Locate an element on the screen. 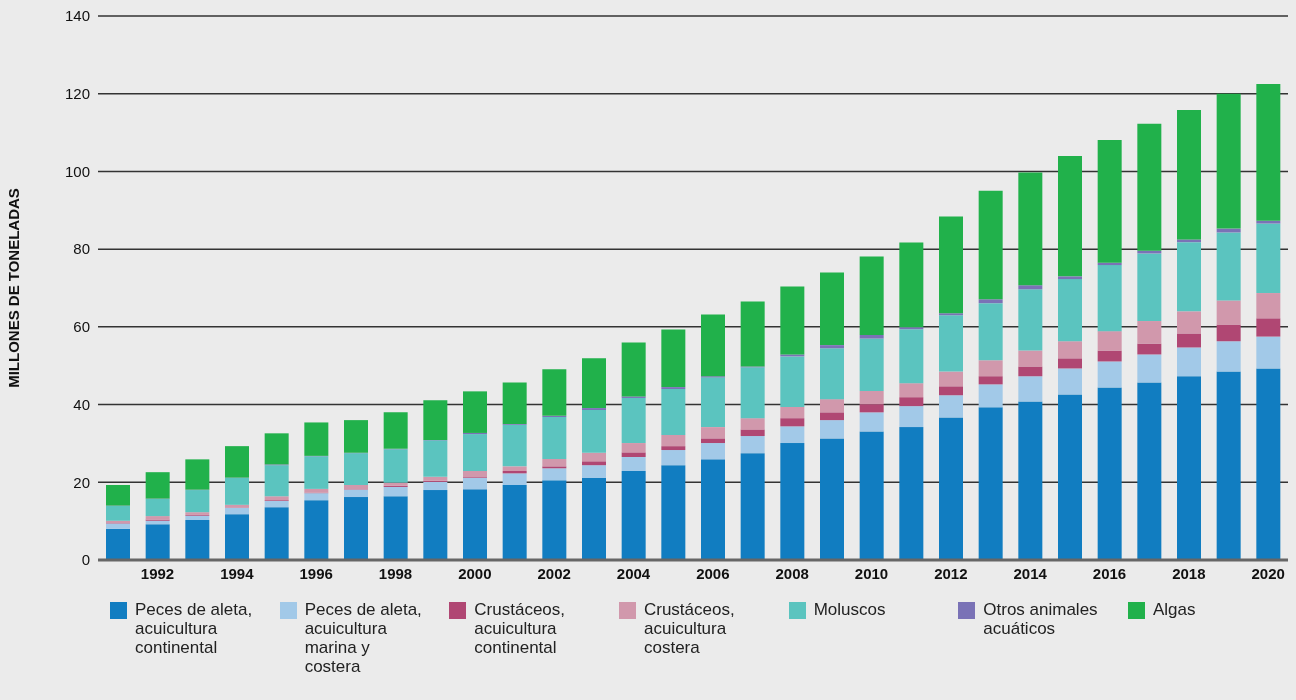  legend-label: Crustáceos, acuicultura continental is located at coordinates (520, 628).